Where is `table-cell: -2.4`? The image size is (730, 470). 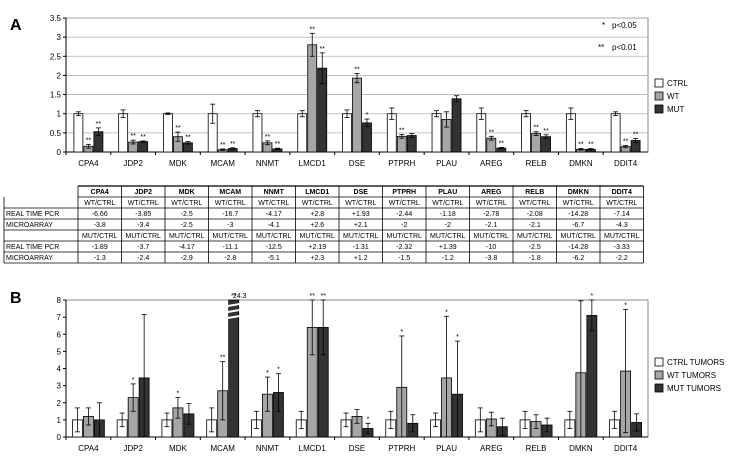 table-cell: -2.4 is located at coordinates (143, 258).